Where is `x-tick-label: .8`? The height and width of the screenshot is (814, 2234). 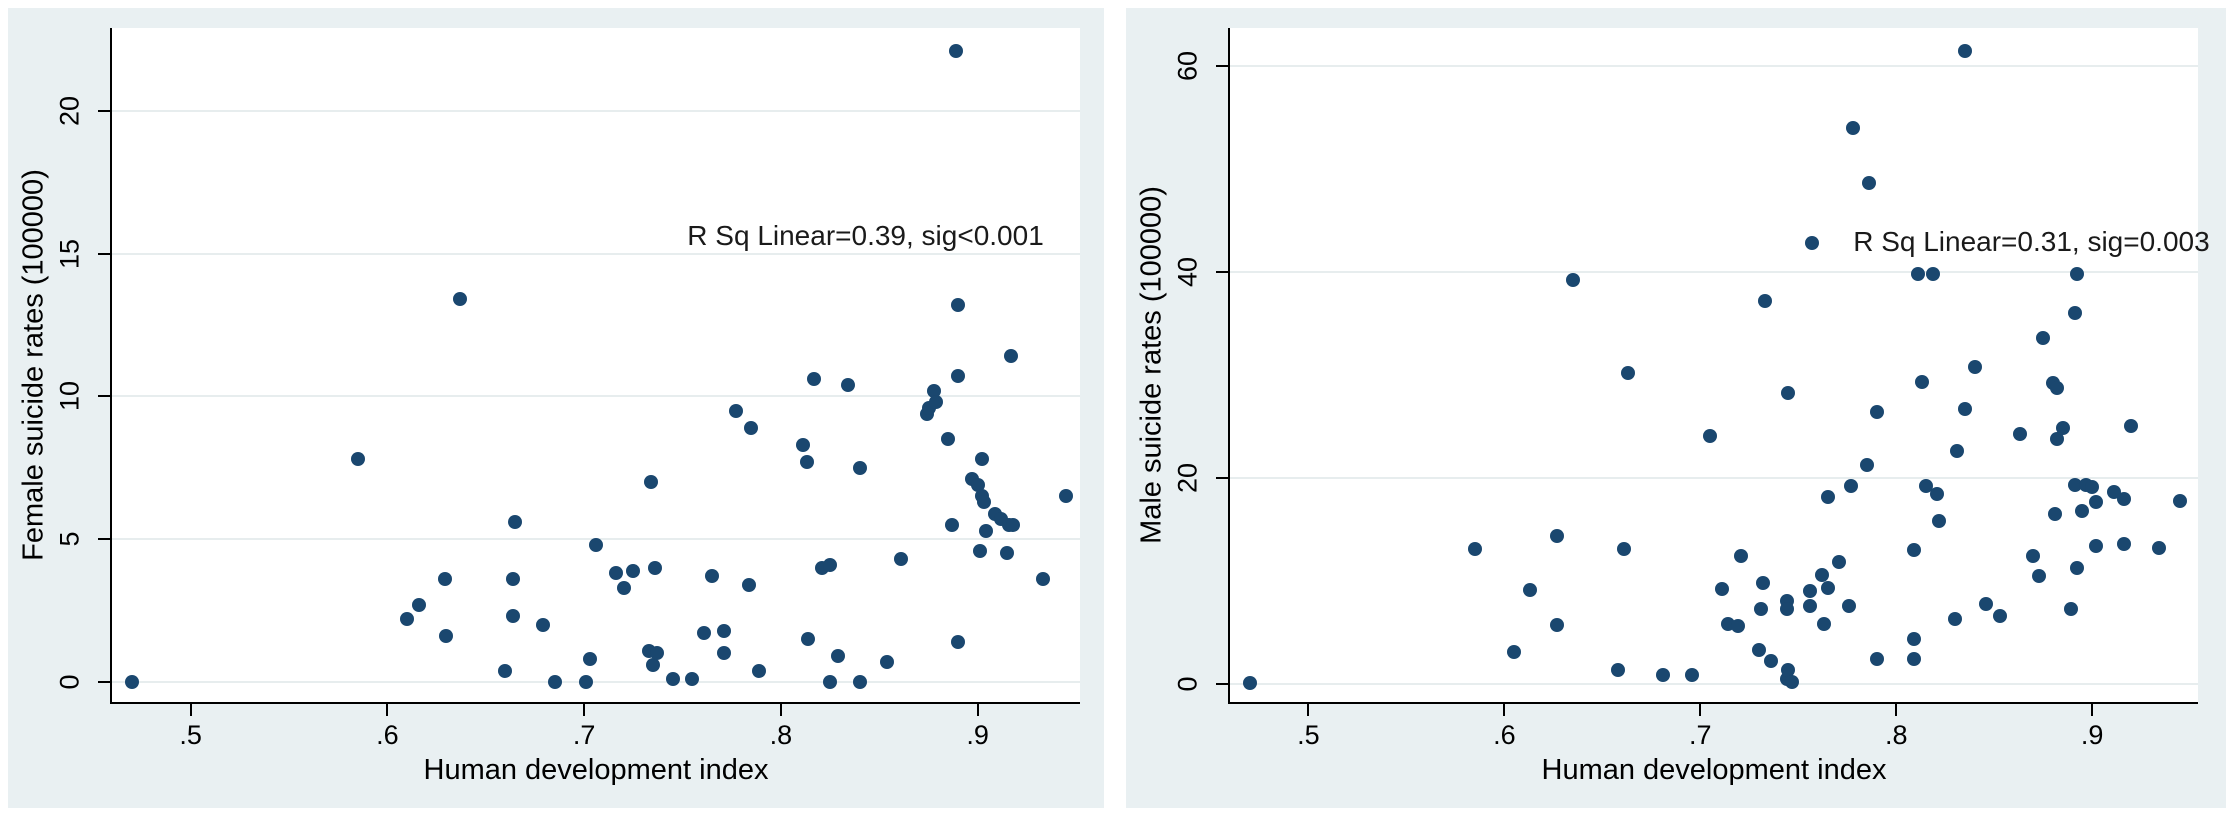
x-tick-label: .8 is located at coordinates (781, 735).